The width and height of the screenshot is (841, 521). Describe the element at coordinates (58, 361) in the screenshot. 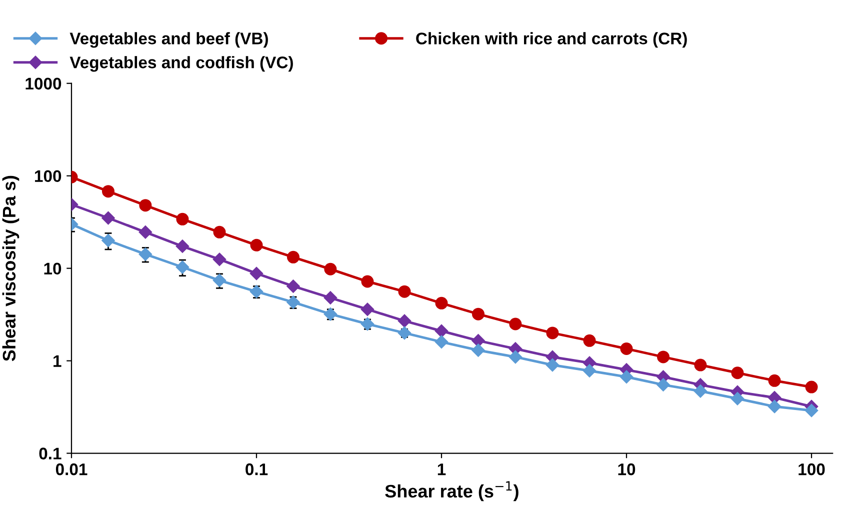

I see `y-tick-label: 1` at that location.